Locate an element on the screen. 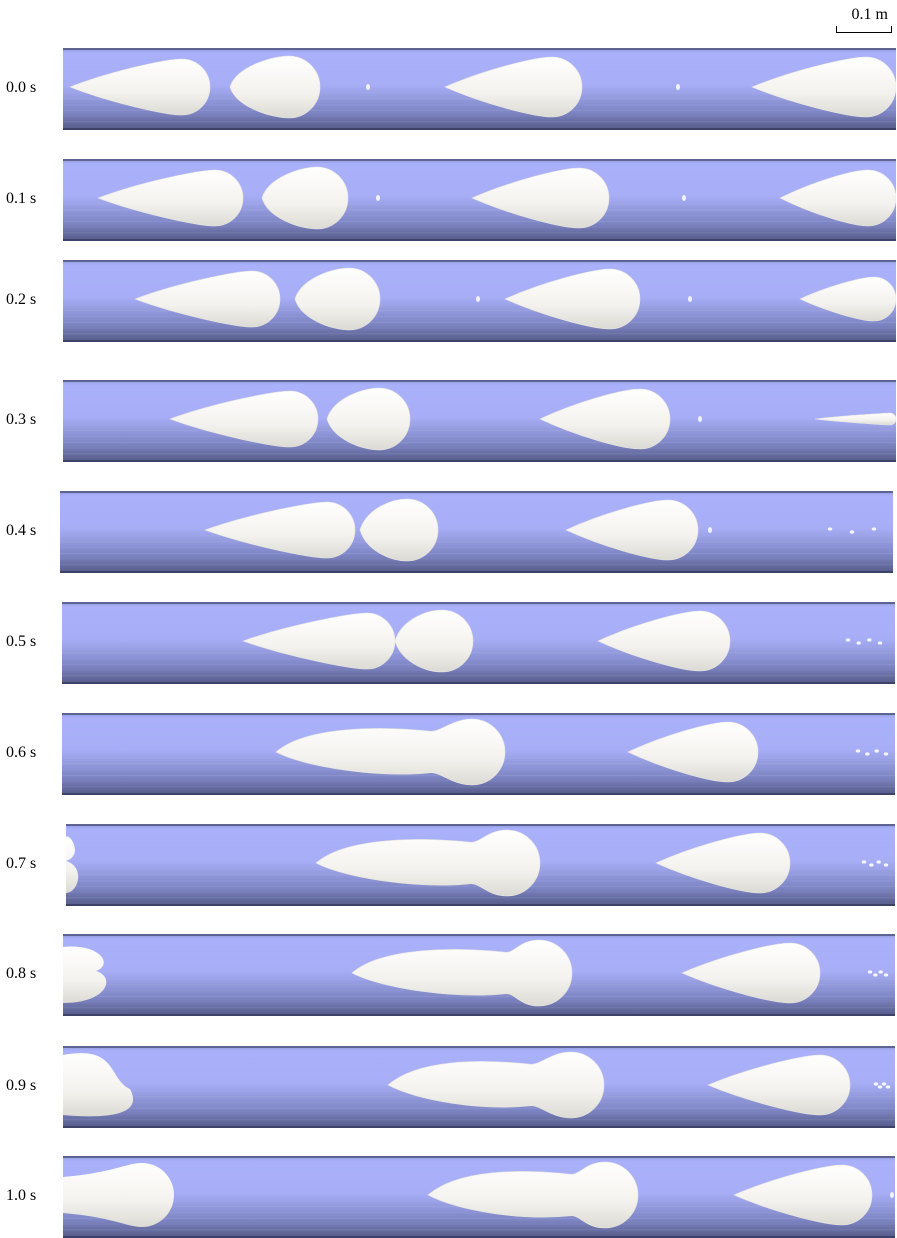 The width and height of the screenshot is (897, 1238). frame-row: 0.8 s is located at coordinates (448, 975).